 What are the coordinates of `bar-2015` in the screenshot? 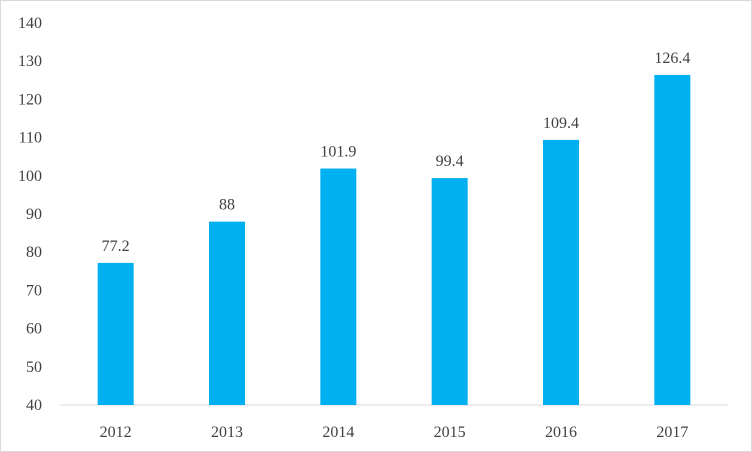 It's located at (449, 291).